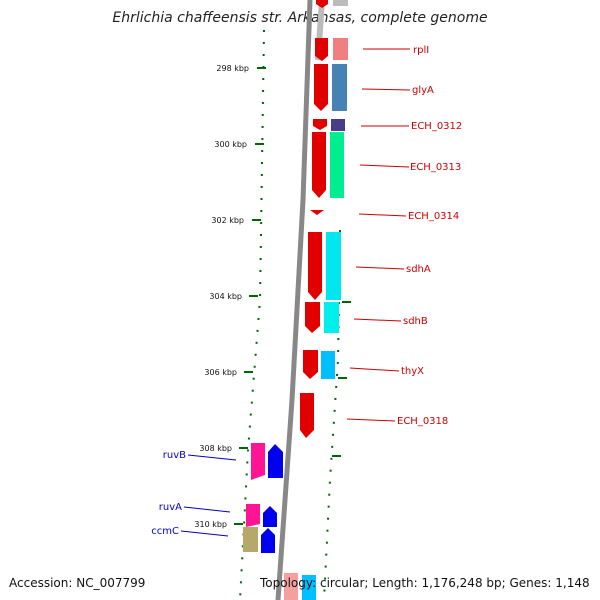 The height and width of the screenshot is (600, 600). What do you see at coordinates (227, 220) in the screenshot?
I see `scale-label: 302 kbp` at bounding box center [227, 220].